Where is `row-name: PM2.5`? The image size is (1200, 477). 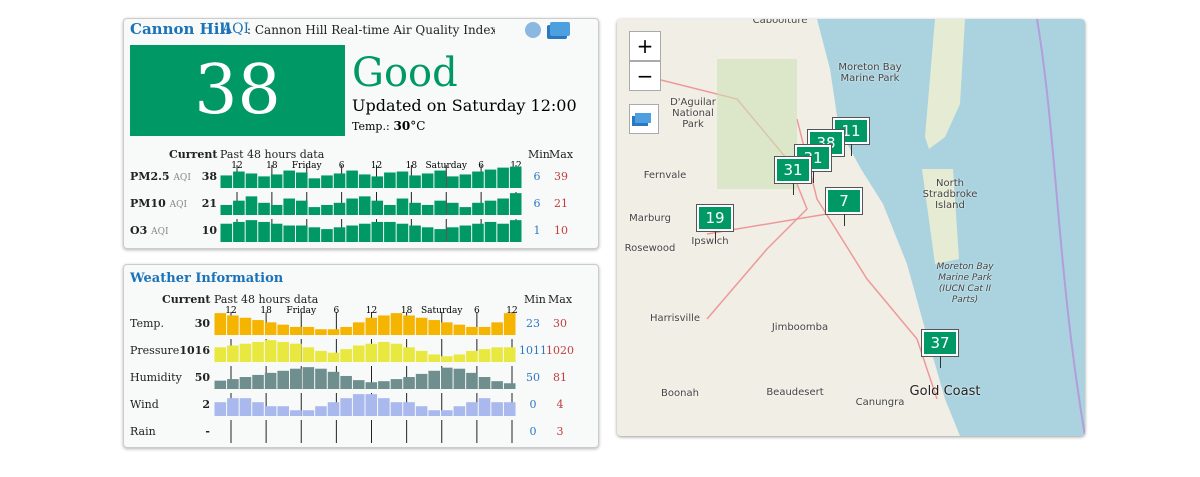
row-name: PM2.5 is located at coordinates (150, 176).